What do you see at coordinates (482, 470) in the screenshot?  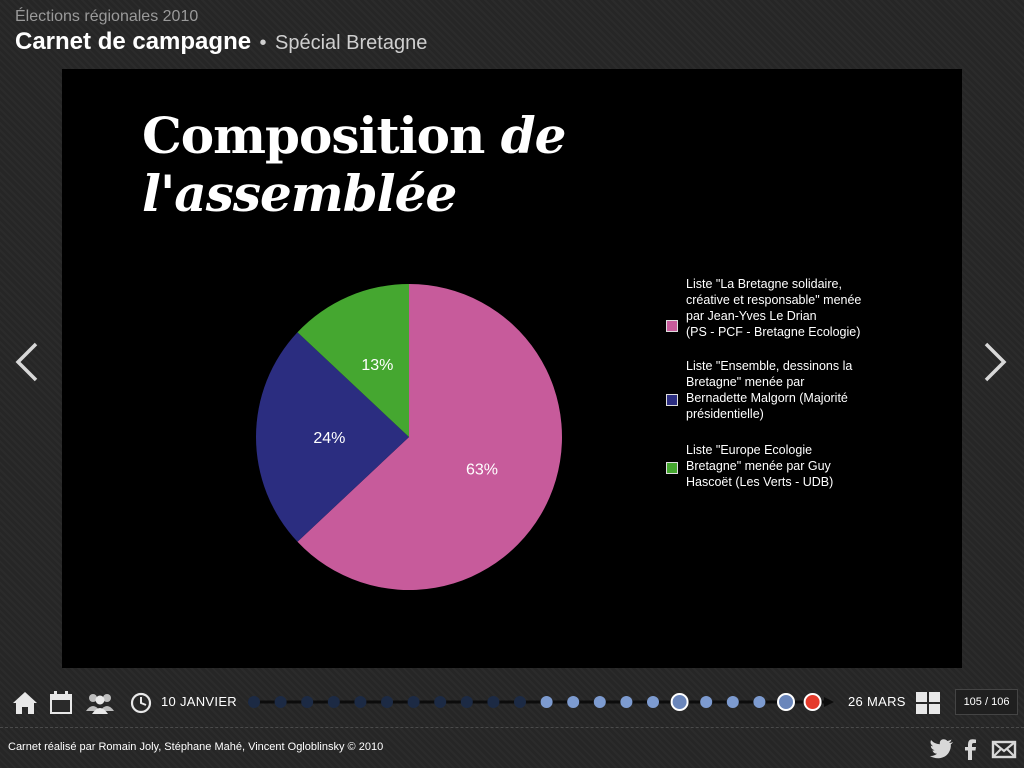 I see `pie-slice-label-0: 63%` at bounding box center [482, 470].